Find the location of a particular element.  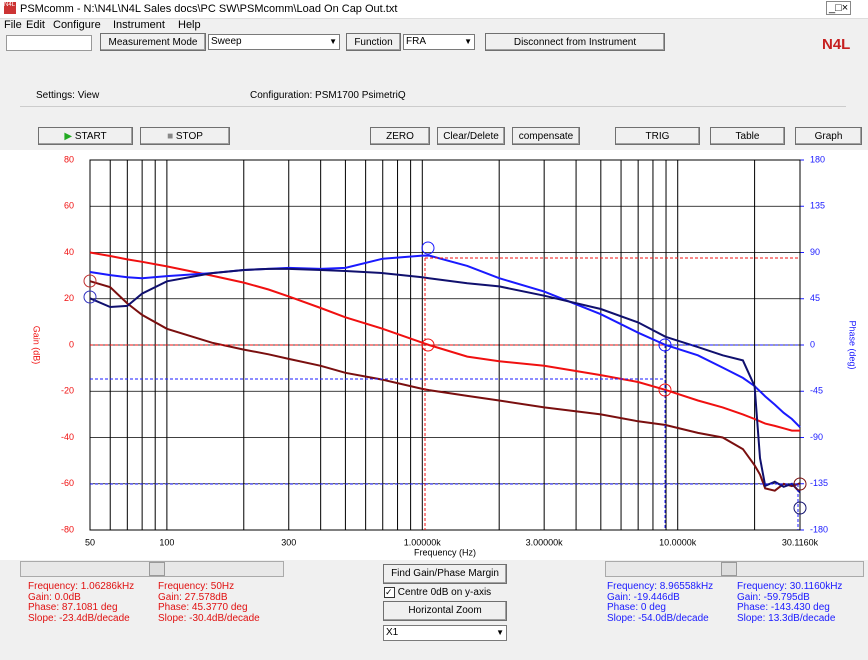

readout-line: Phase: 0 deg is located at coordinates (636, 607).